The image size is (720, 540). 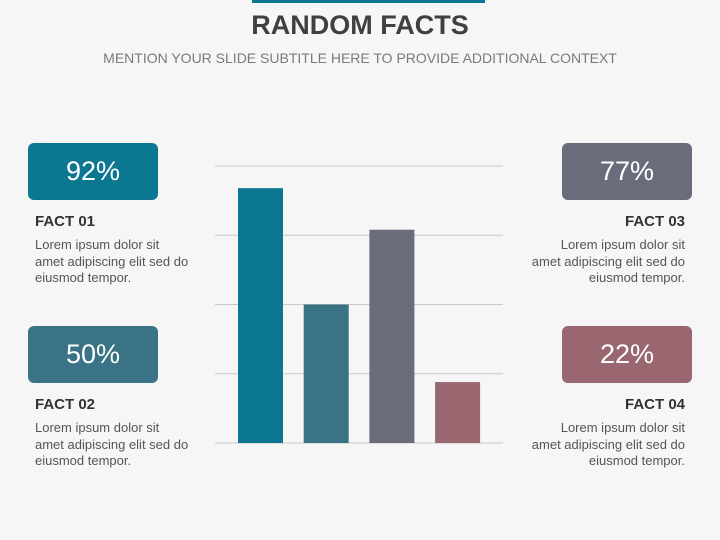 What do you see at coordinates (627, 171) in the screenshot?
I see `value-box: 77%` at bounding box center [627, 171].